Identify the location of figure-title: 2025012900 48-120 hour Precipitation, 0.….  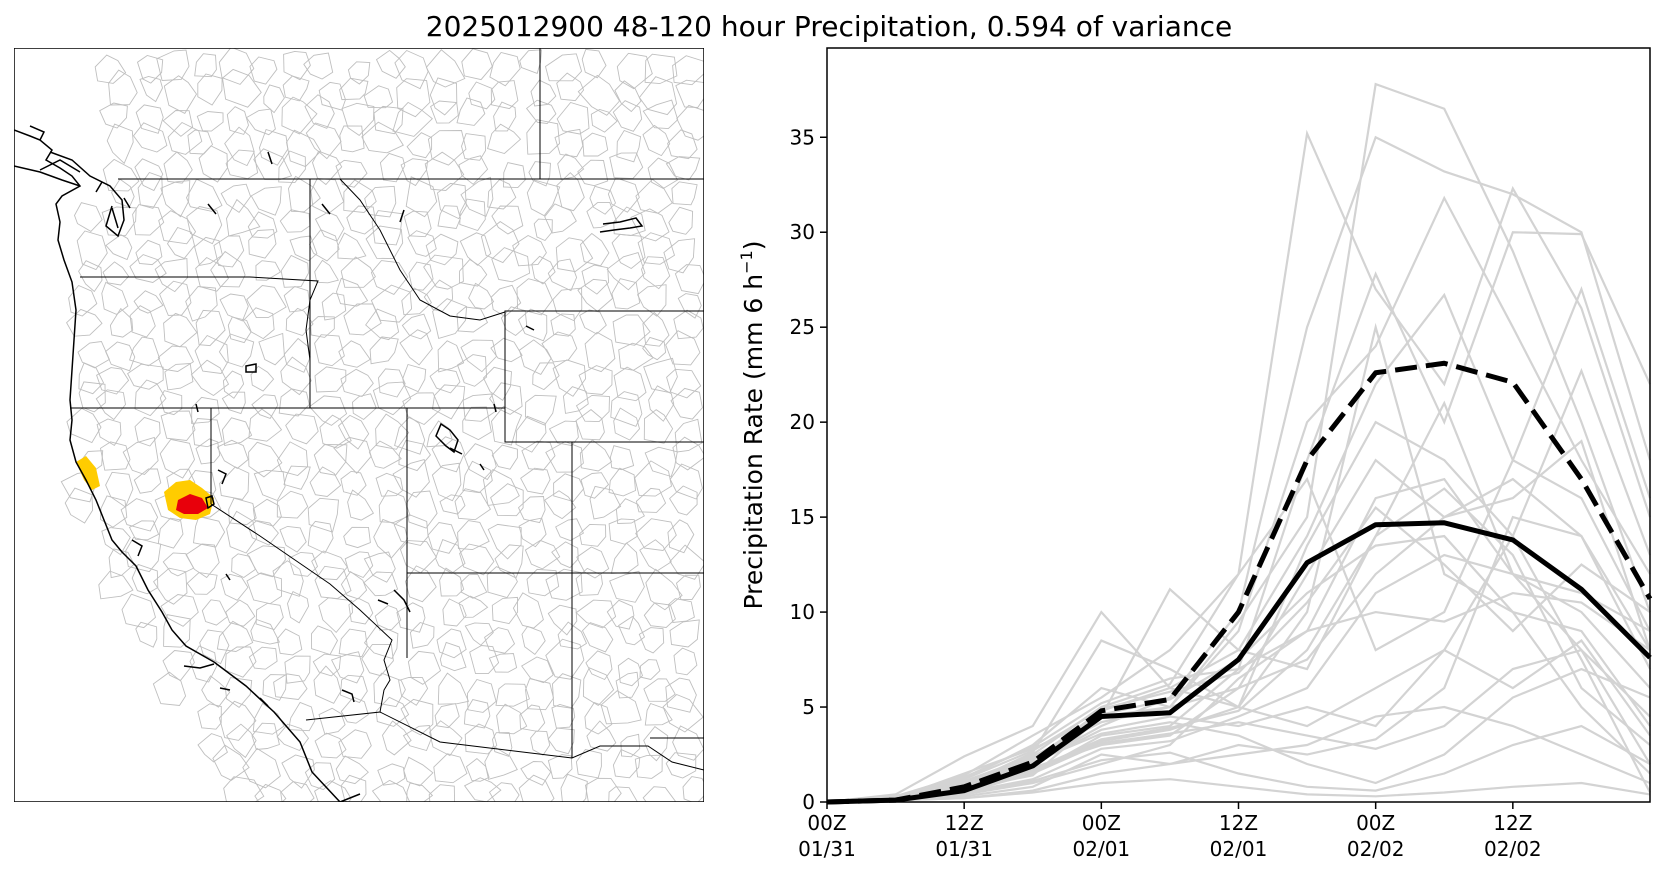
(829, 26).